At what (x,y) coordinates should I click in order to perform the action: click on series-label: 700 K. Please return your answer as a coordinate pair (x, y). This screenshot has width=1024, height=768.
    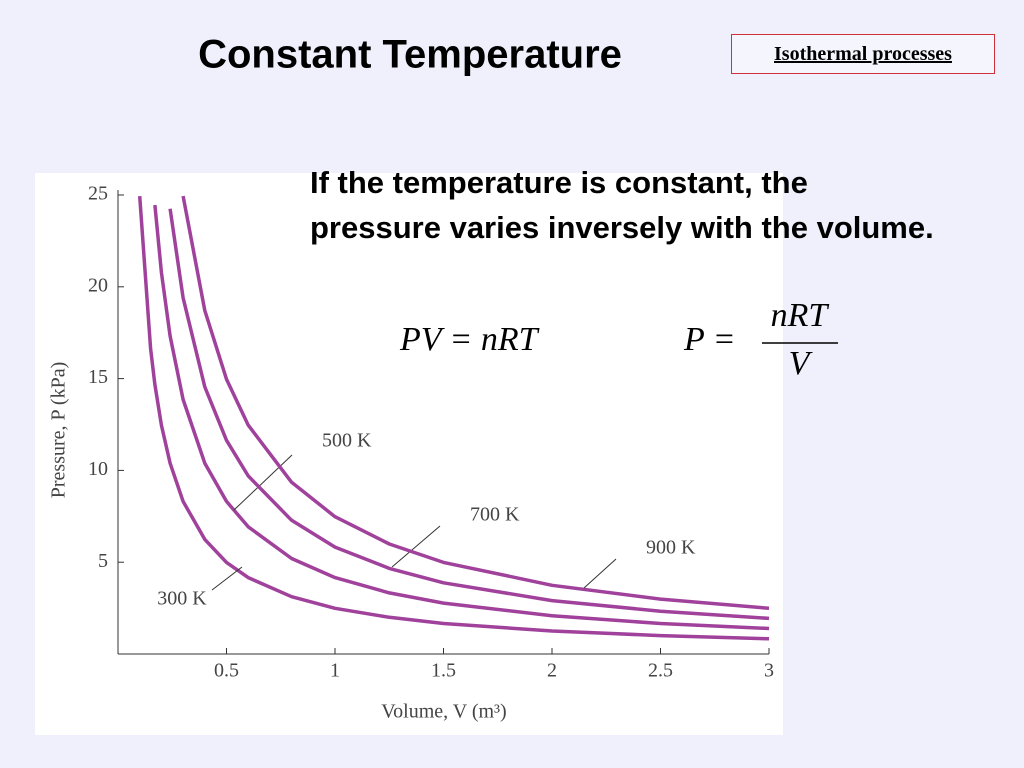
    Looking at the image, I should click on (495, 515).